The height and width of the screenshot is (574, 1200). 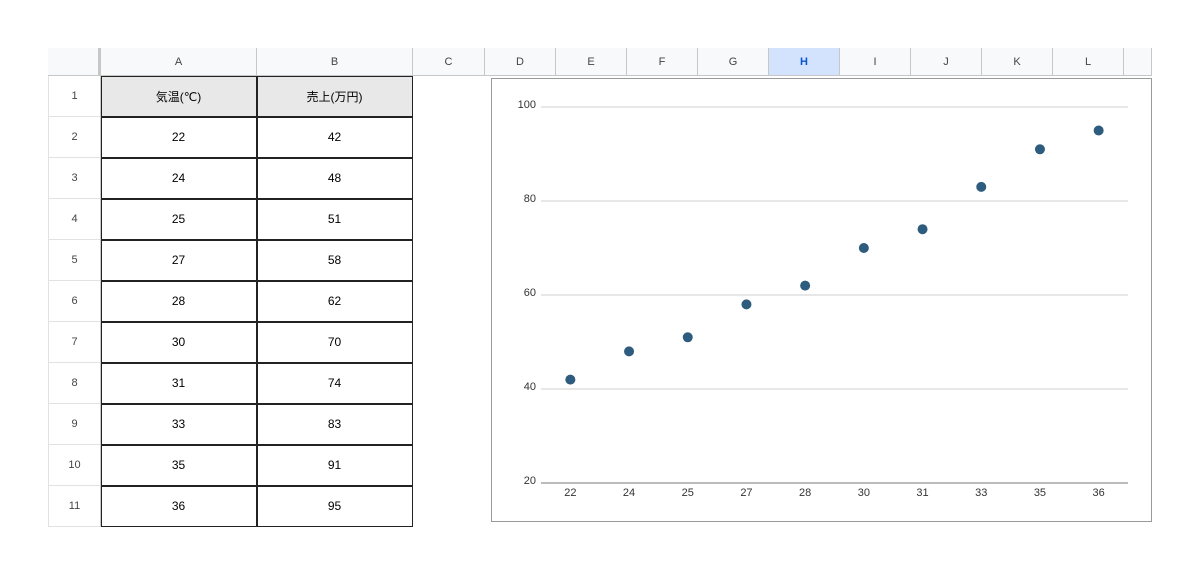 I want to click on row-header: 3, so click(x=74, y=178).